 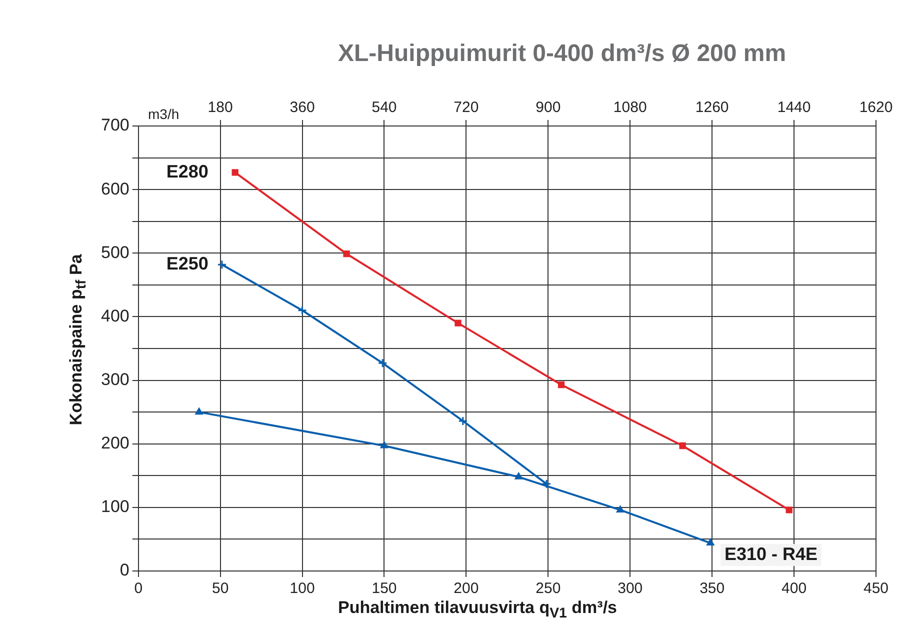 What do you see at coordinates (712, 589) in the screenshot?
I see `x-tick-label: 350` at bounding box center [712, 589].